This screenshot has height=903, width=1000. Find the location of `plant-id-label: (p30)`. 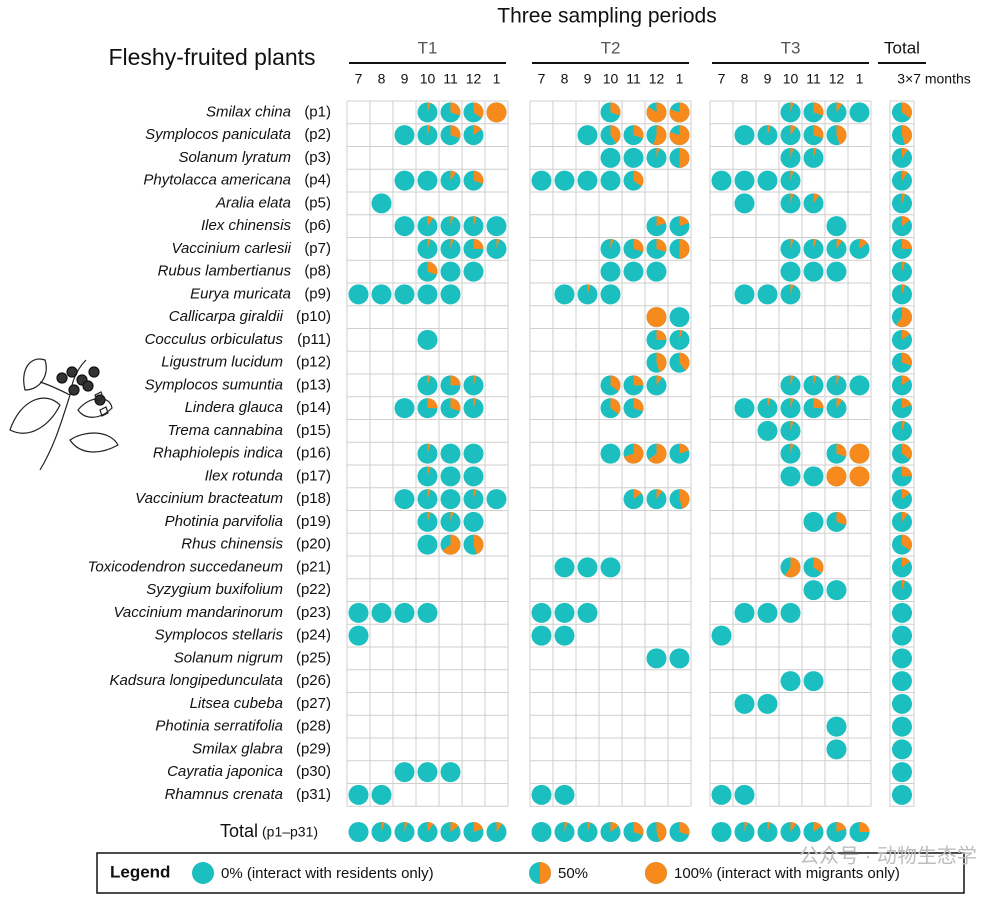

plant-id-label: (p30) is located at coordinates (313, 771).